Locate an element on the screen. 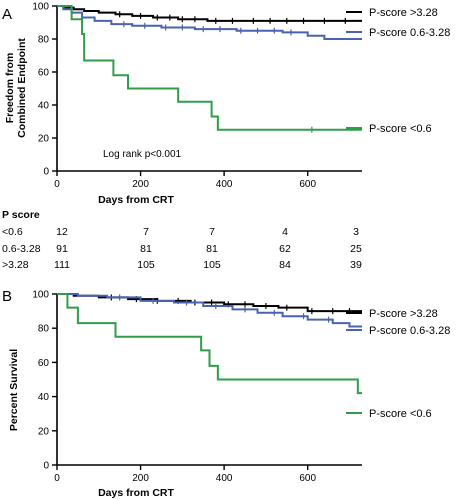  panel-a-x-tick-label: 400 is located at coordinates (224, 184).